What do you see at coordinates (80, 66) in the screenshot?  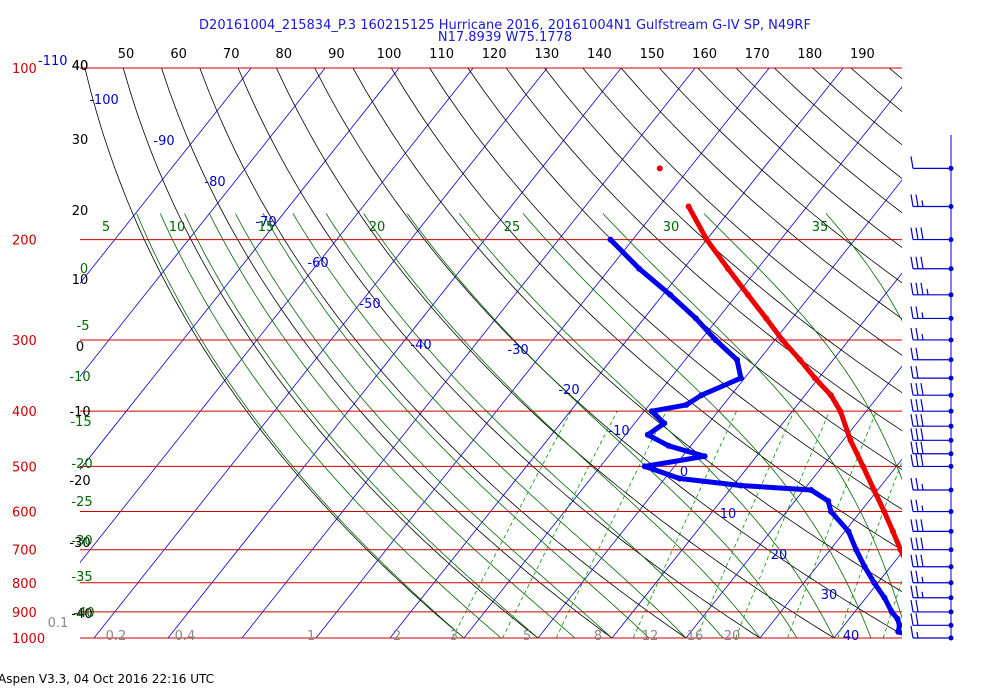 I see `top-axis-label: 40` at bounding box center [80, 66].